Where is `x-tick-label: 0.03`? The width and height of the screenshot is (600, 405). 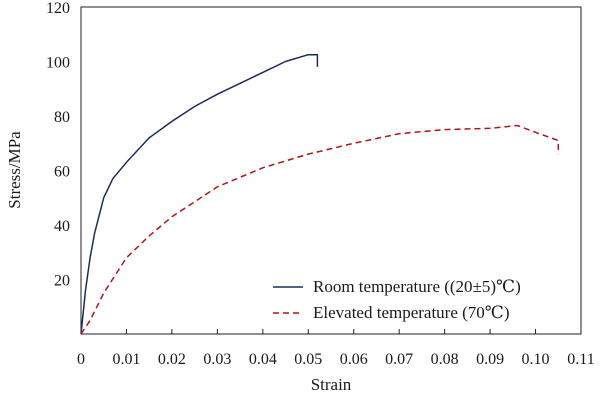 x-tick-label: 0.03 is located at coordinates (217, 359).